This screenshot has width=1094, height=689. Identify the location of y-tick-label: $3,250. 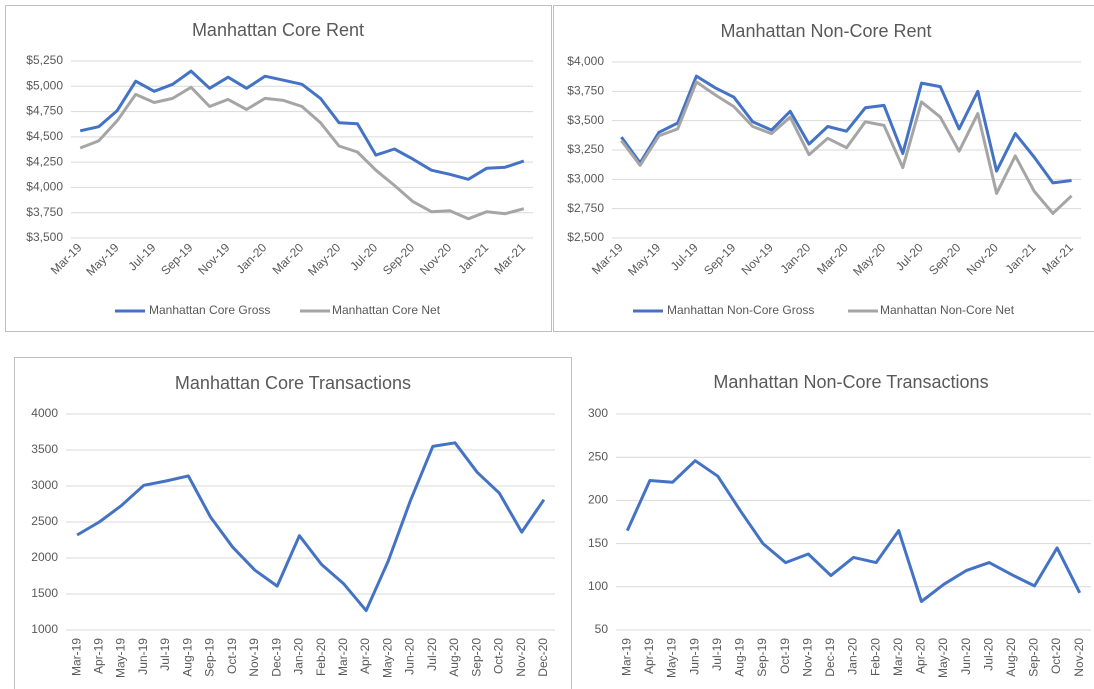
(585, 149).